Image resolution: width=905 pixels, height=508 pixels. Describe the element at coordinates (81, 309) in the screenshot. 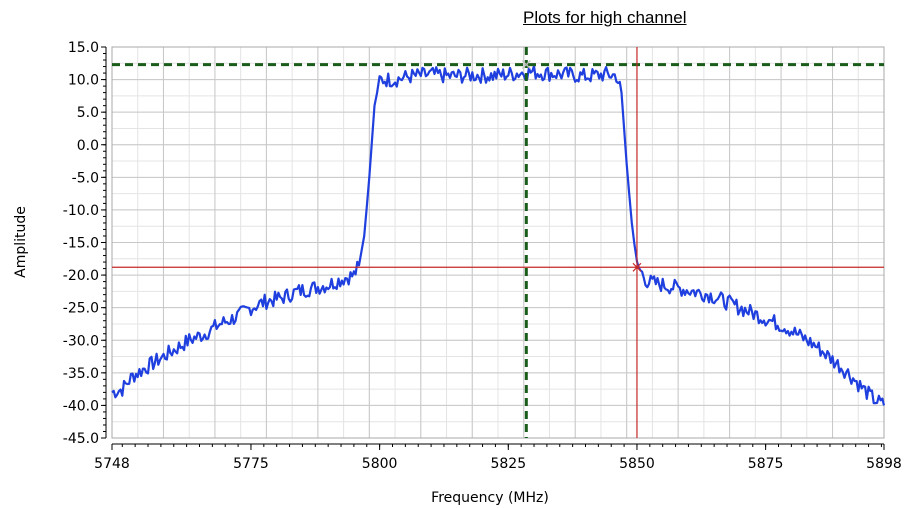

I see `y-tick-label: -25.0` at that location.